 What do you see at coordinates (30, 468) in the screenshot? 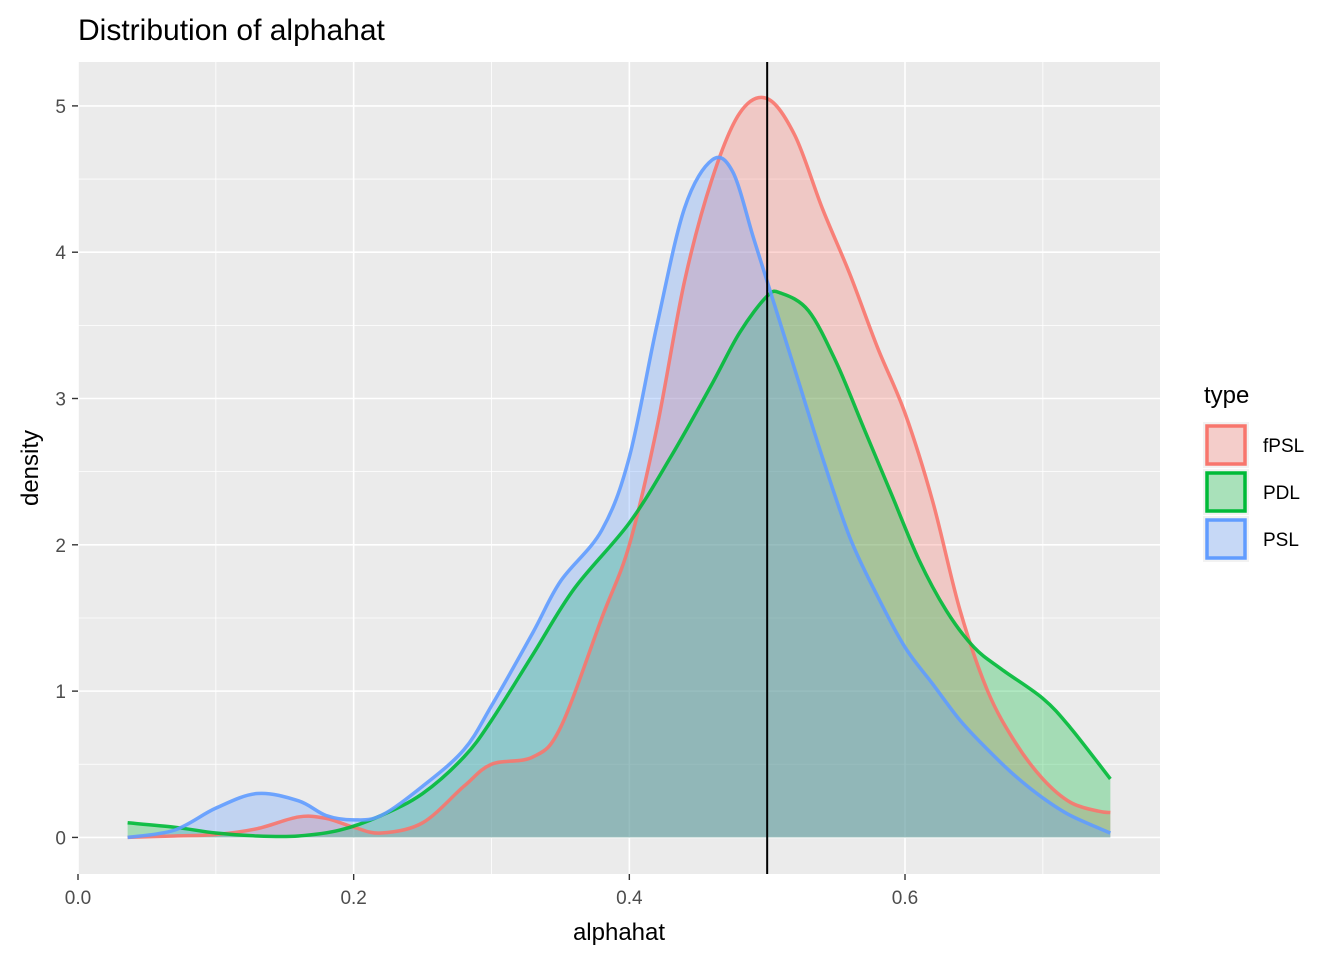
I see `y-axis-title: density` at bounding box center [30, 468].